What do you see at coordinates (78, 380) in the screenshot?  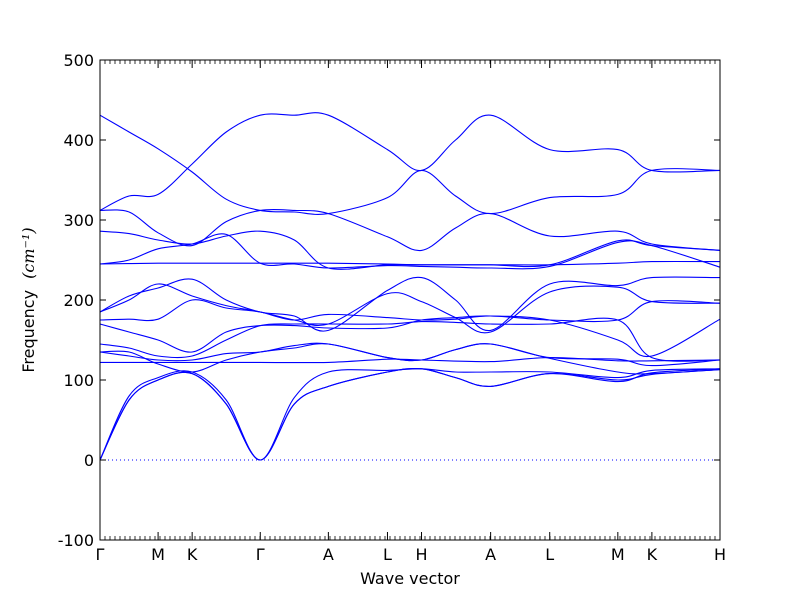 I see `y-tick-label: 100` at bounding box center [78, 380].